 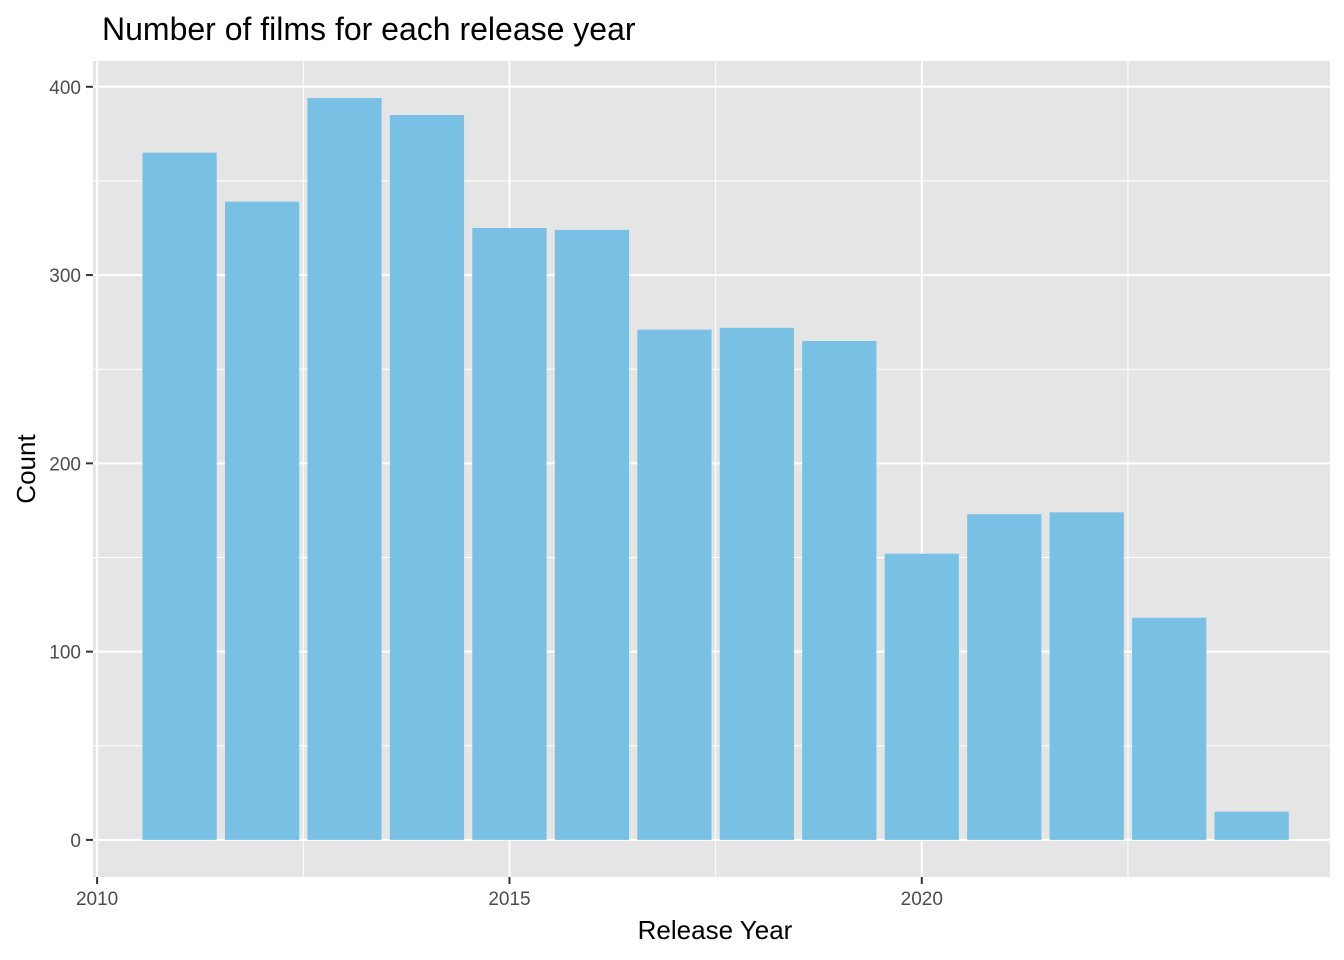 What do you see at coordinates (839, 590) in the screenshot?
I see `bar-2019` at bounding box center [839, 590].